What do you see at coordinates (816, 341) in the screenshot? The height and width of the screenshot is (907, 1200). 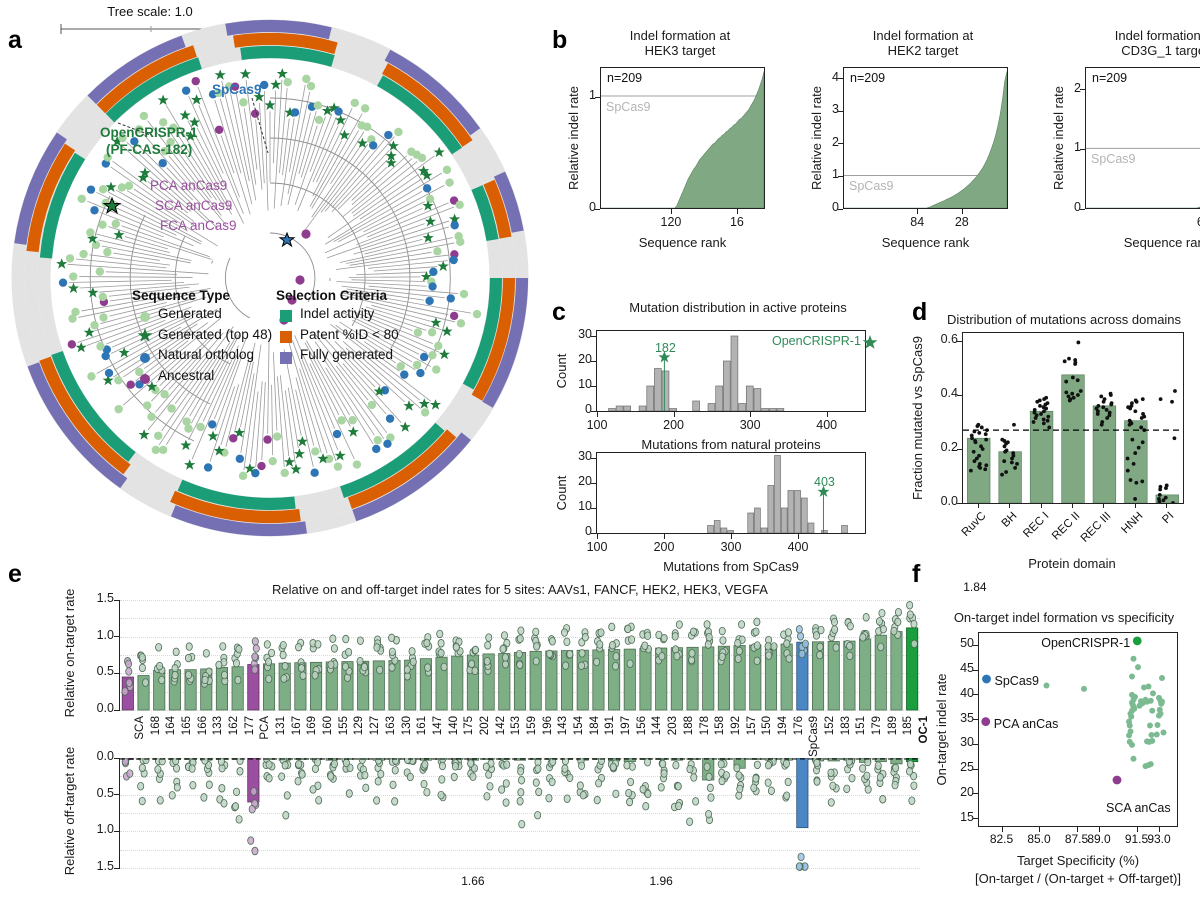 I see `panel-c-legend-label: OpenCRISPR-1` at bounding box center [816, 341].